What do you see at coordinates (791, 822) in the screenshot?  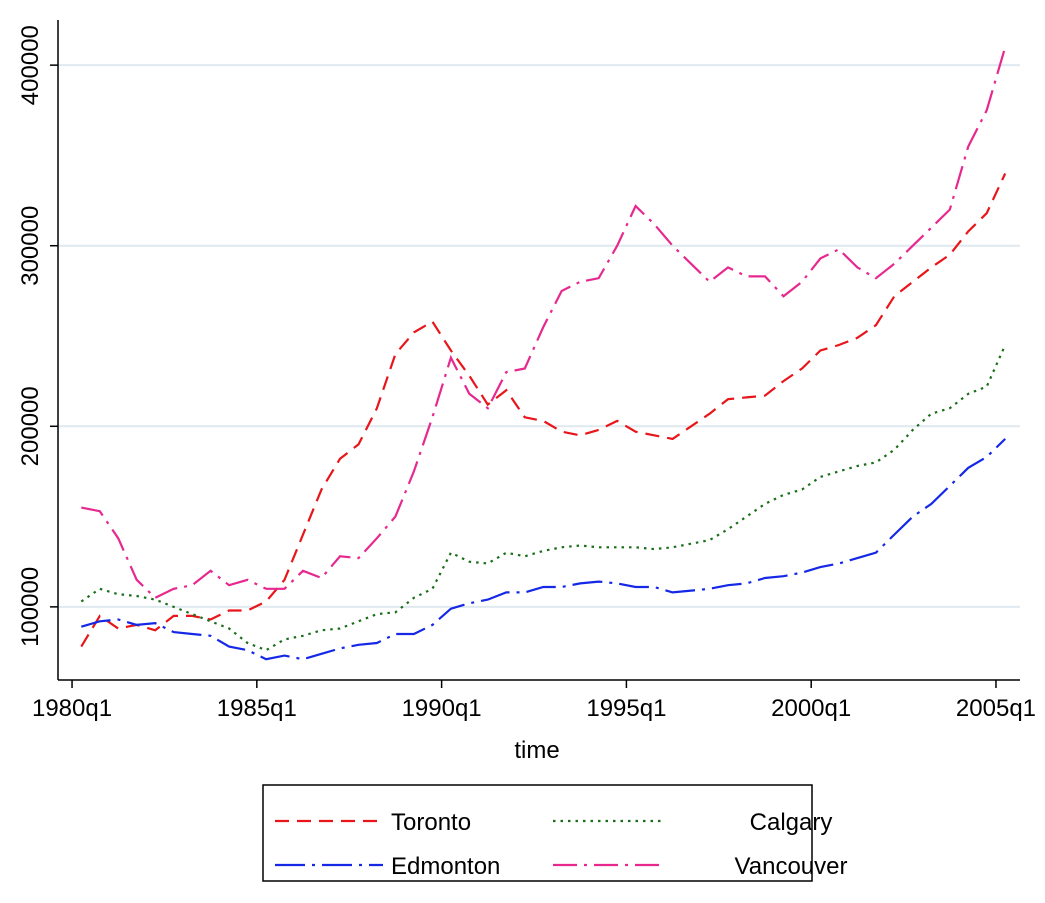 I see `legend-label: Calgary` at bounding box center [791, 822].